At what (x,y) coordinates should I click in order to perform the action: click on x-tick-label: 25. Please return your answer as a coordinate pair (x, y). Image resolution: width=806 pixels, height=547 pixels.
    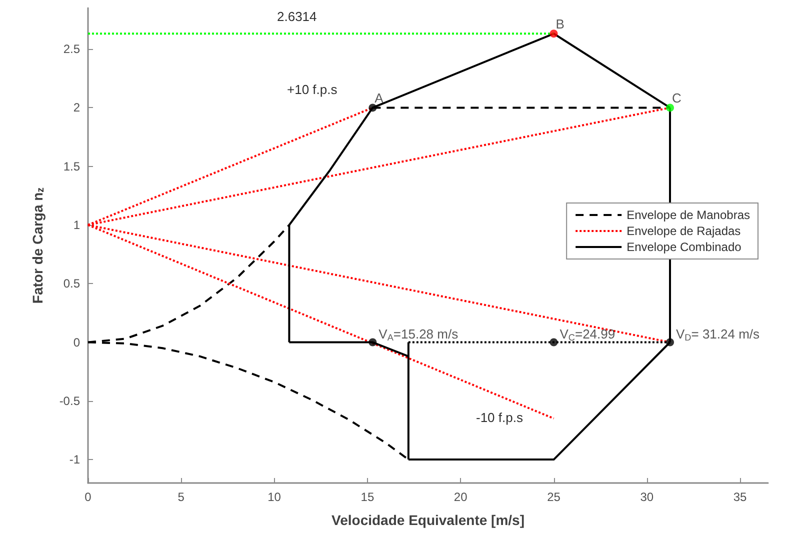
    Looking at the image, I should click on (554, 497).